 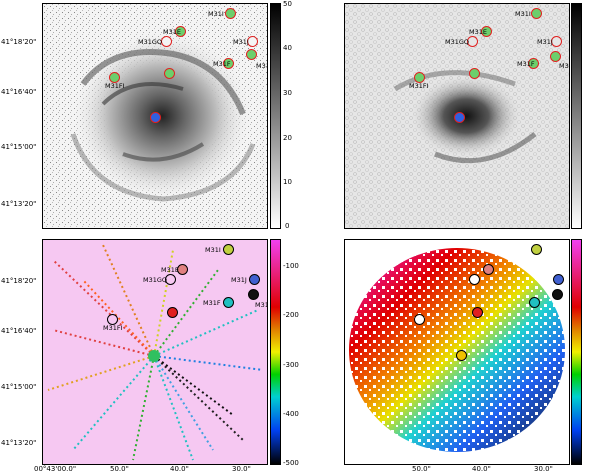 What do you see at coordinates (576, 116) in the screenshot?
I see `colorbar-dispersion` at bounding box center [576, 116].